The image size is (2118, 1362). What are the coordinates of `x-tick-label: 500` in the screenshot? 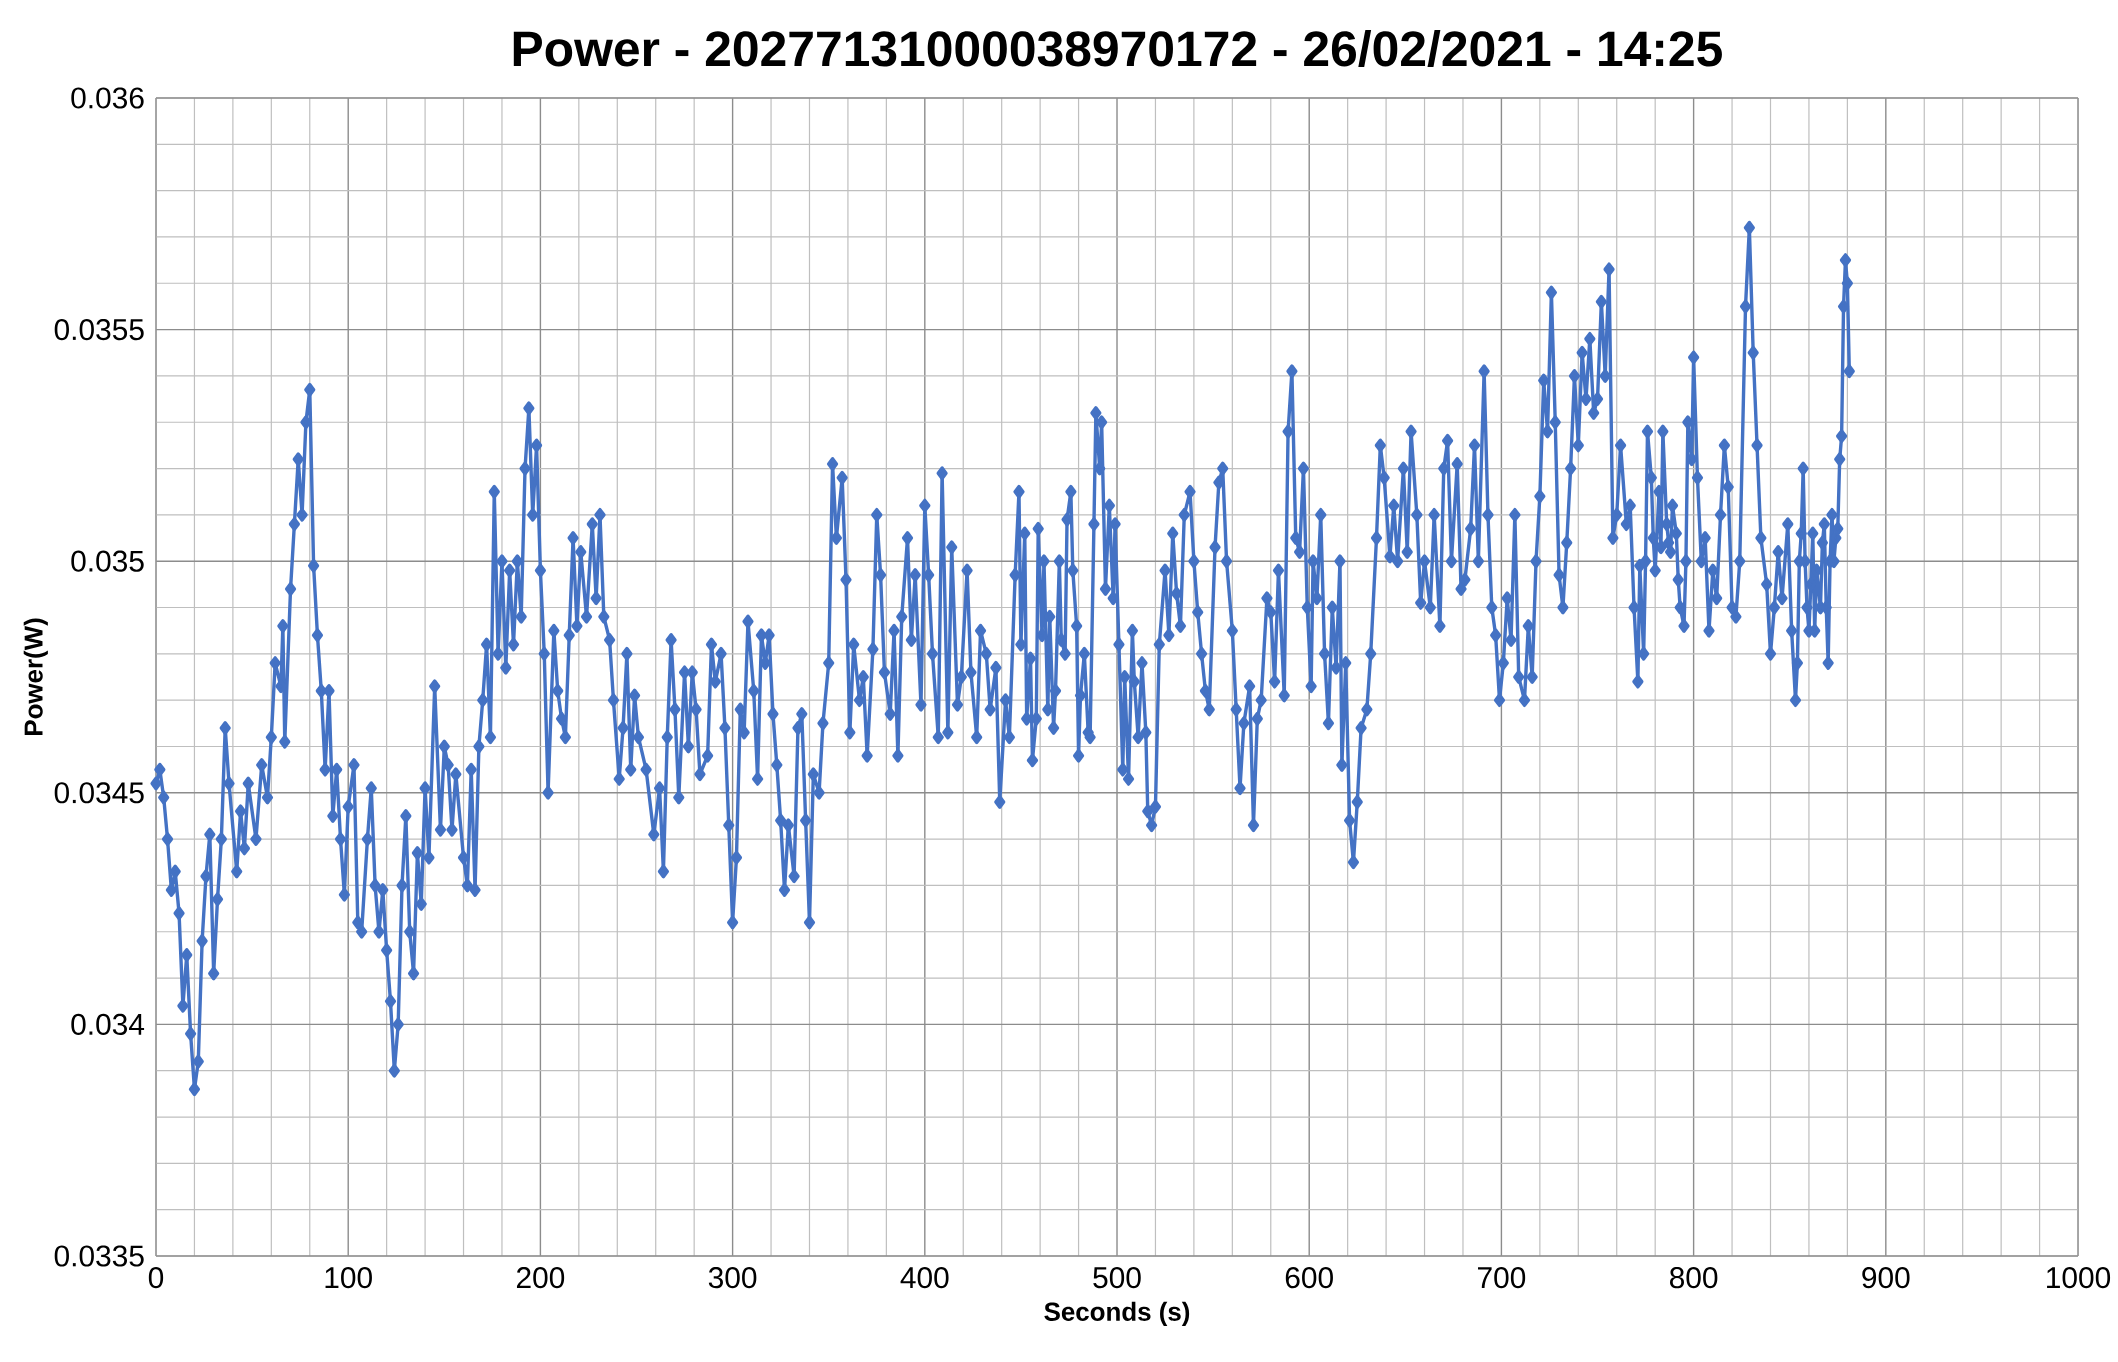 It's located at (1117, 1278).